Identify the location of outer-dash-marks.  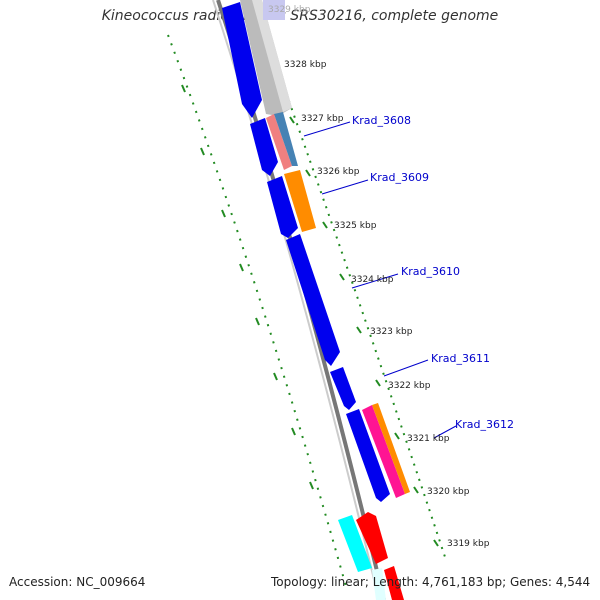
(247, 287).